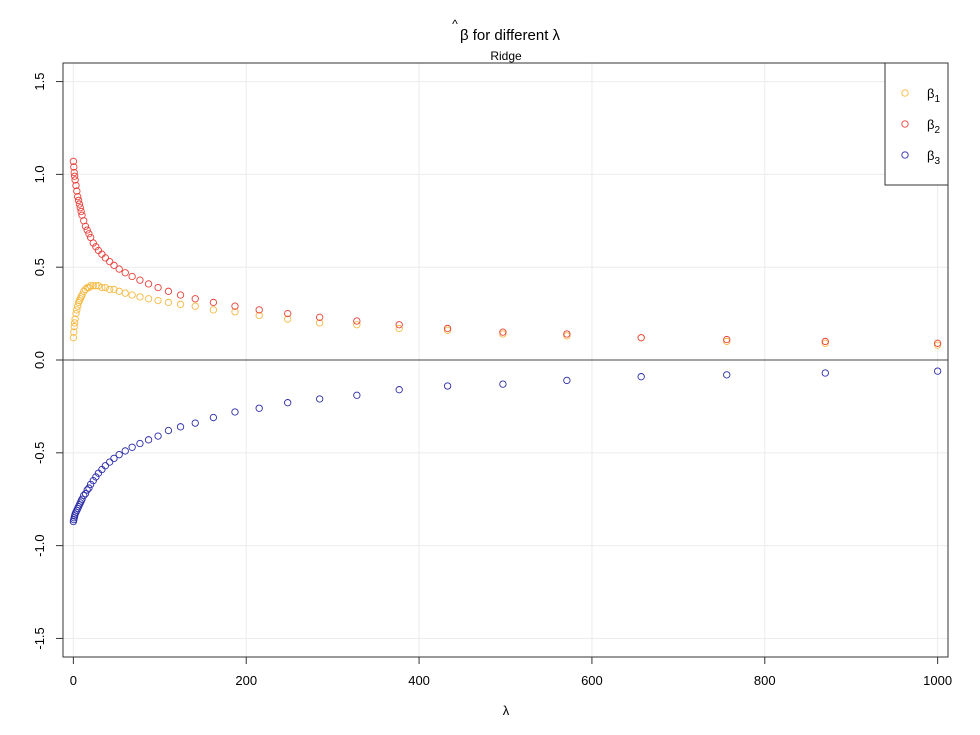 Image resolution: width=980 pixels, height=735 pixels. Describe the element at coordinates (246, 680) in the screenshot. I see `x-tick-label: 200` at that location.